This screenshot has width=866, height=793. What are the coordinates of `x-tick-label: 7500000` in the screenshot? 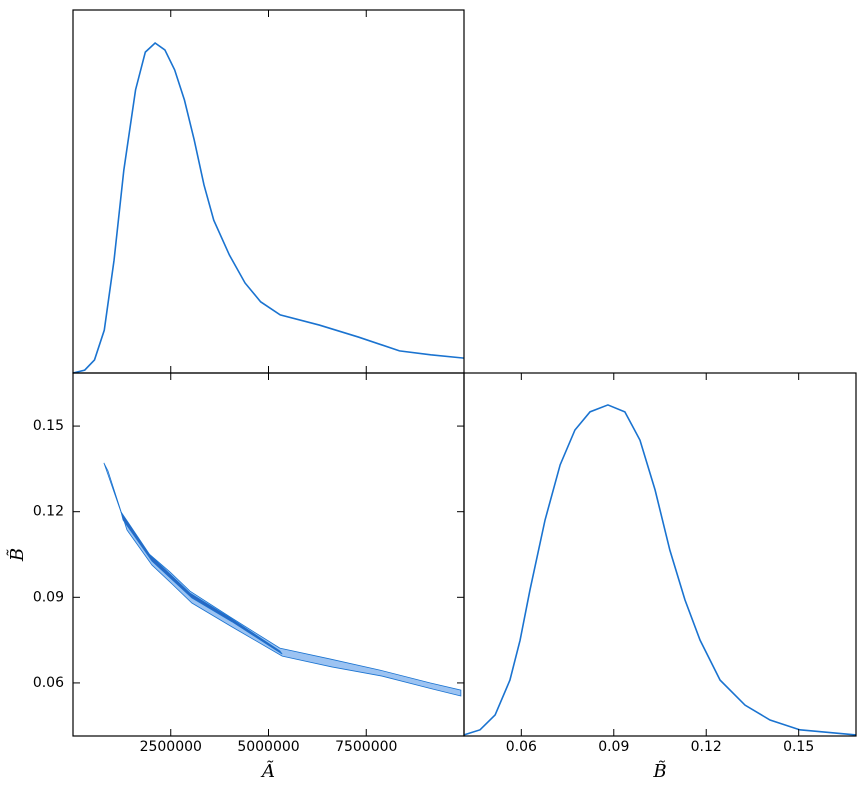 It's located at (366, 747).